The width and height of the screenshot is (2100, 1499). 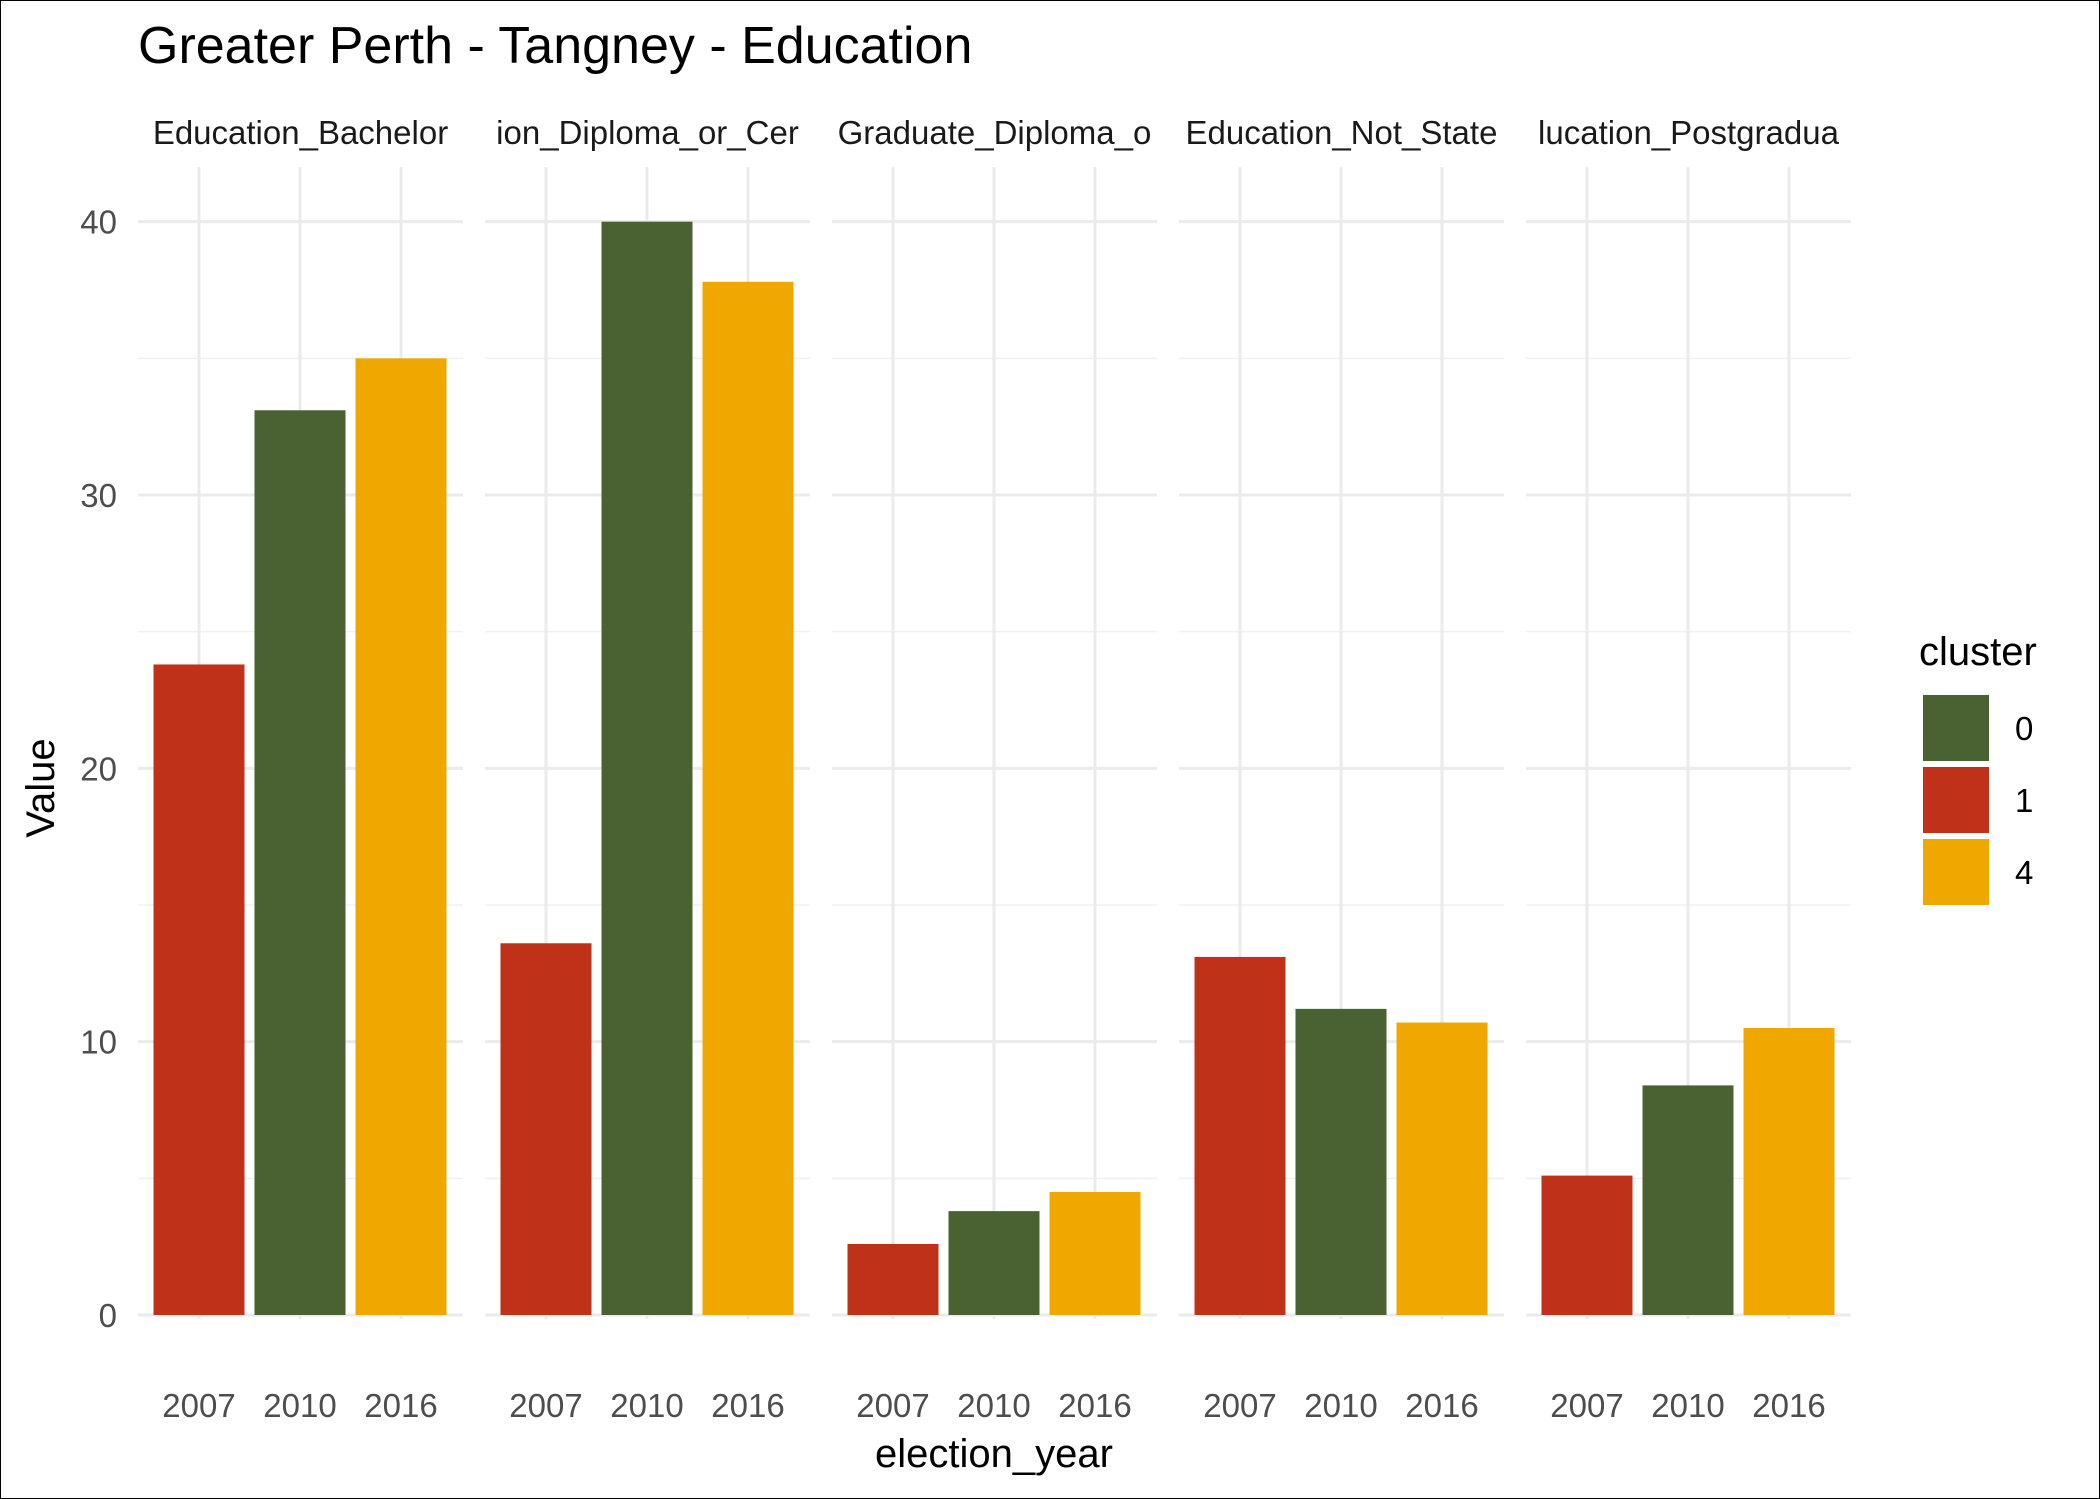 I want to click on facet-strip-label: Education_Not_State, so click(x=1342, y=132).